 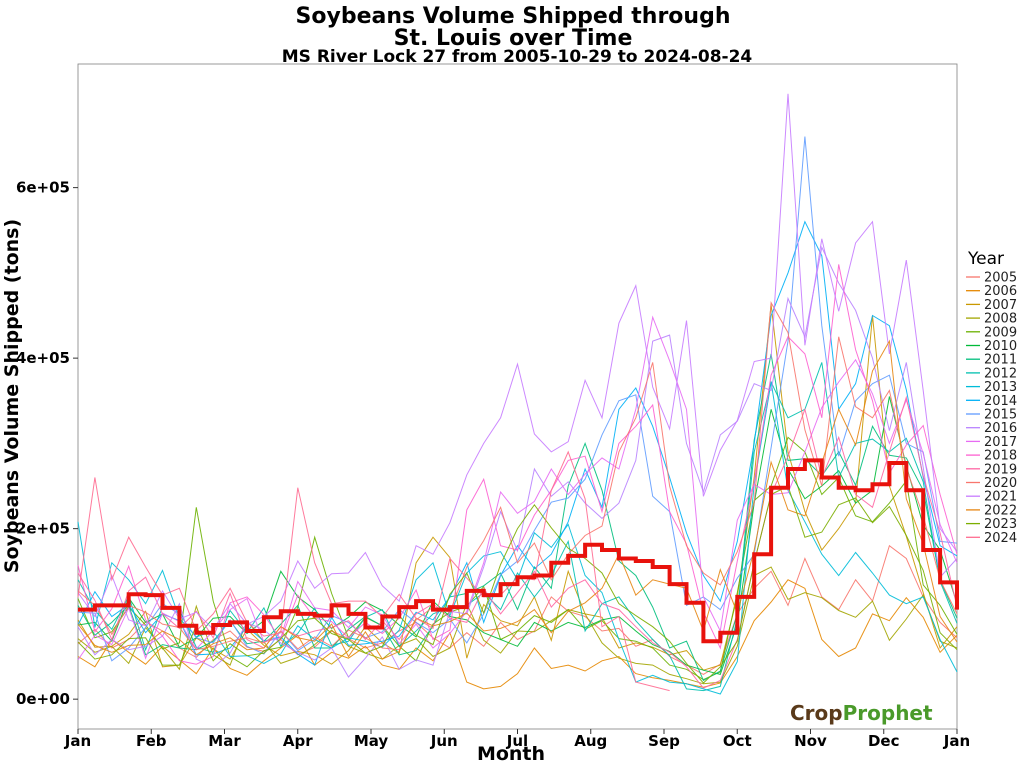 What do you see at coordinates (1000, 497) in the screenshot?
I see `legend-label-2021: 2021` at bounding box center [1000, 497].